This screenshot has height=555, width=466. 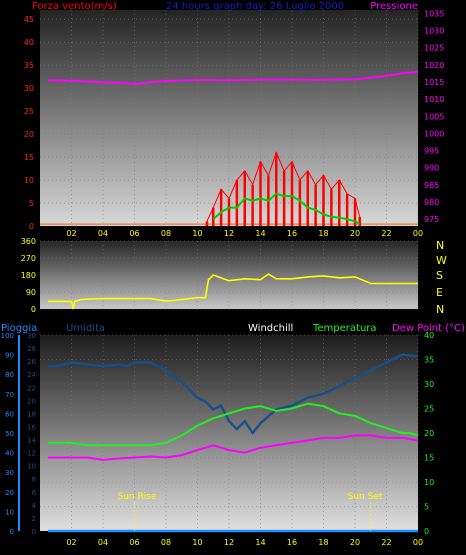 What do you see at coordinates (31, 454) in the screenshot?
I see `rain-tick-label: 12` at bounding box center [31, 454].